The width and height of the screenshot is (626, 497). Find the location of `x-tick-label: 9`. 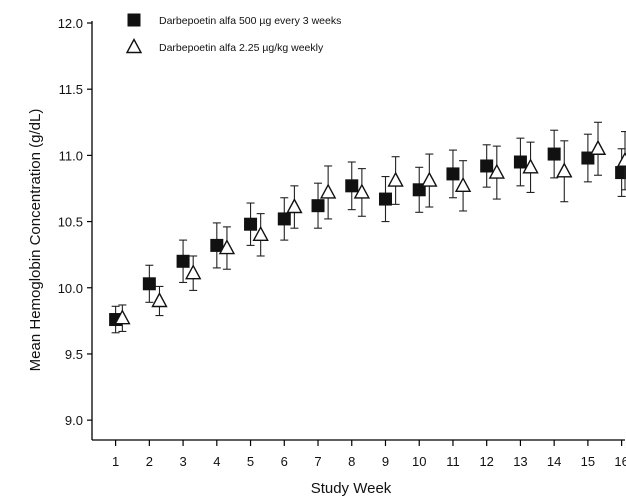

x-tick-label: 9 is located at coordinates (385, 461).